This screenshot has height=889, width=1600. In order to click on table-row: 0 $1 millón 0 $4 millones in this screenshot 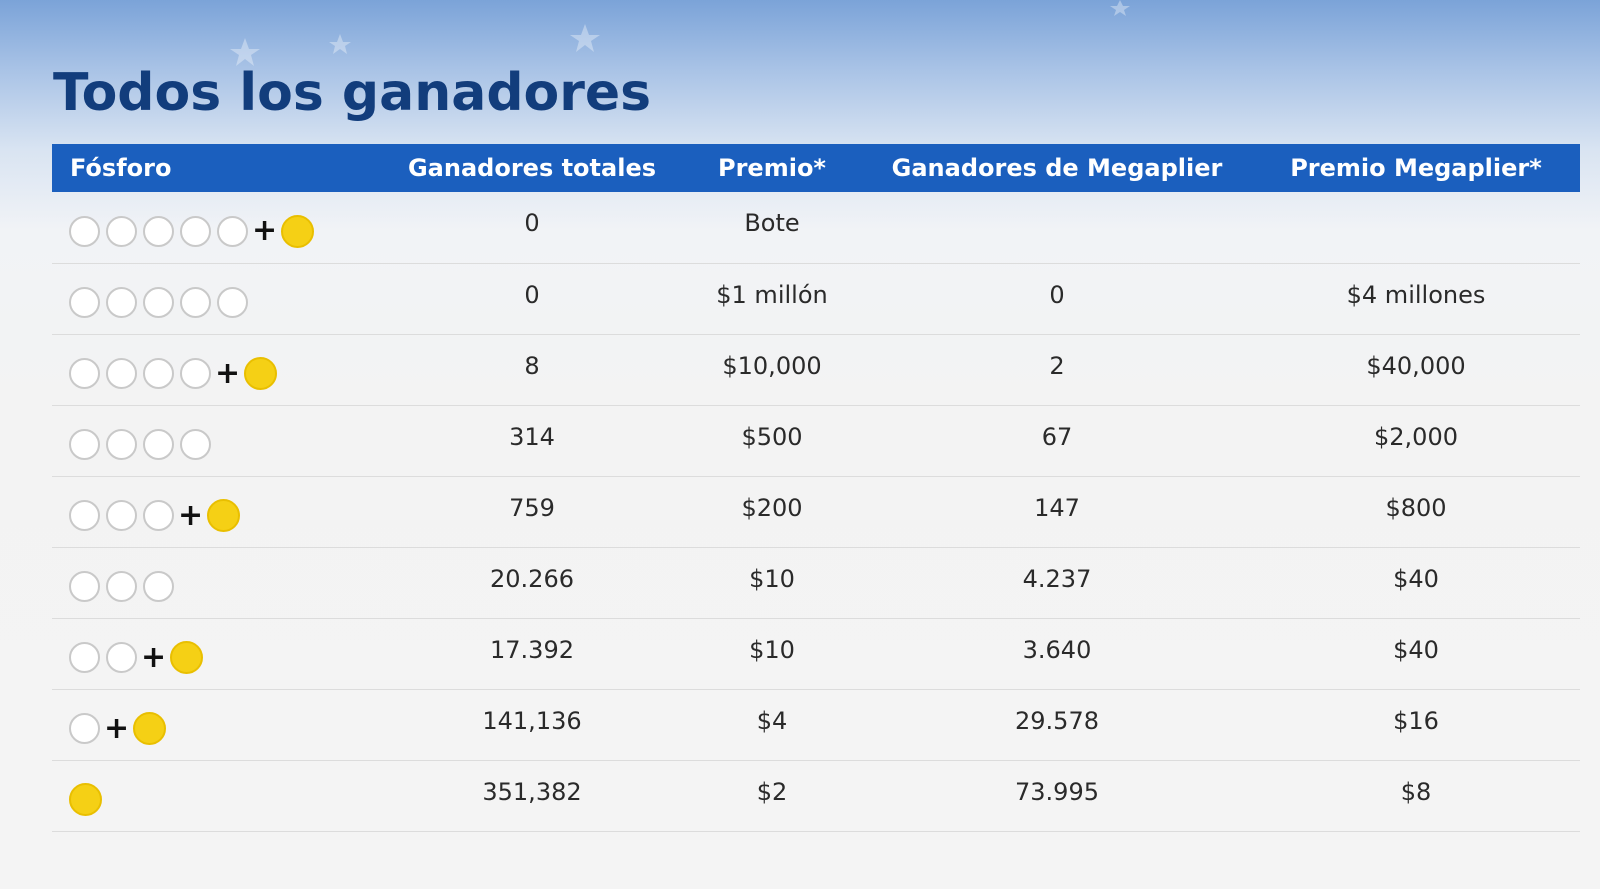, I will do `click(816, 298)`.